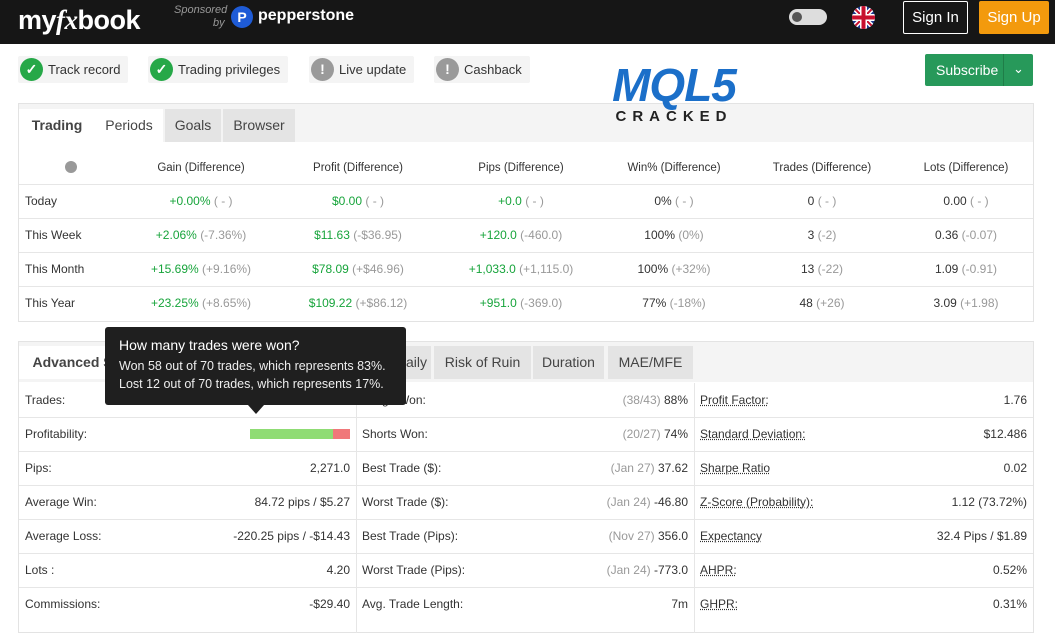 This screenshot has width=1055, height=633. I want to click on difference: (-22), so click(830, 269).